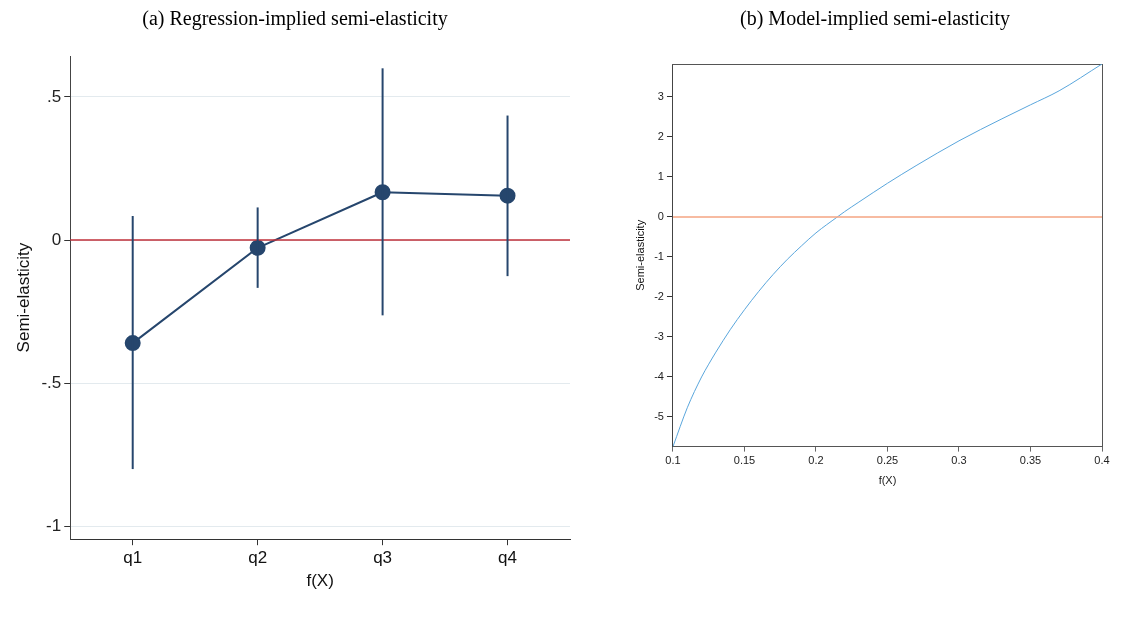 The height and width of the screenshot is (619, 1130). I want to click on y-tick-label: -4, so click(659, 375).